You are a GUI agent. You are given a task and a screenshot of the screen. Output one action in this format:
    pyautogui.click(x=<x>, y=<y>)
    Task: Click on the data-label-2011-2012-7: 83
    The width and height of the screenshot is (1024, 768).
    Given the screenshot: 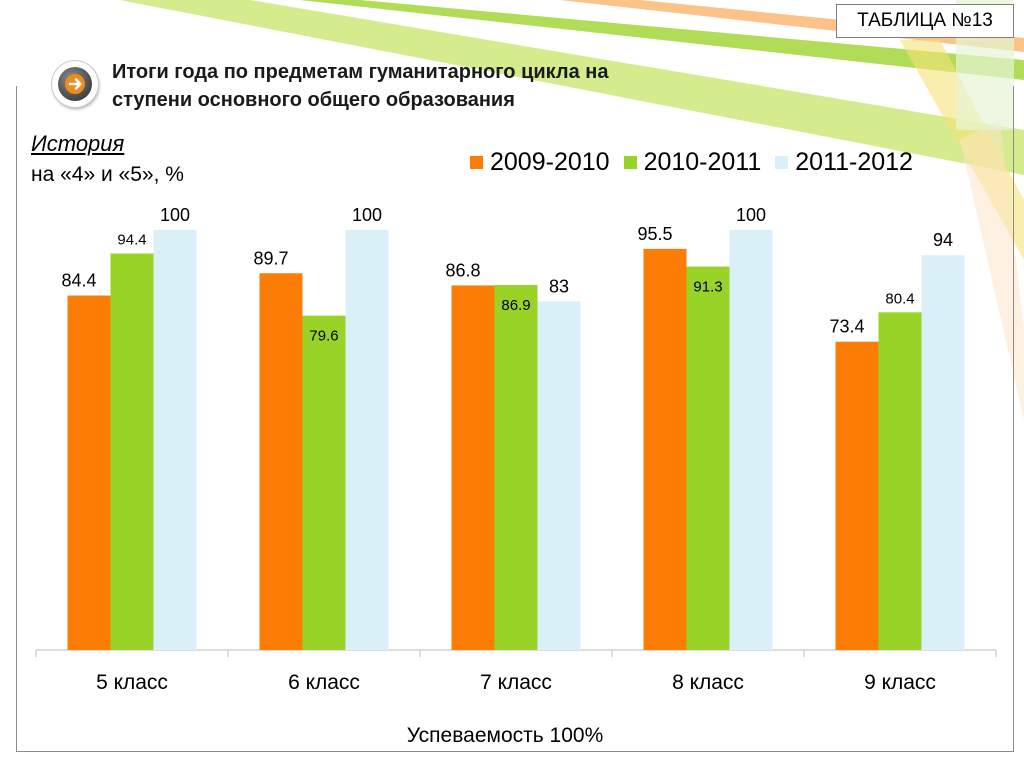 What is the action you would take?
    pyautogui.click(x=559, y=286)
    